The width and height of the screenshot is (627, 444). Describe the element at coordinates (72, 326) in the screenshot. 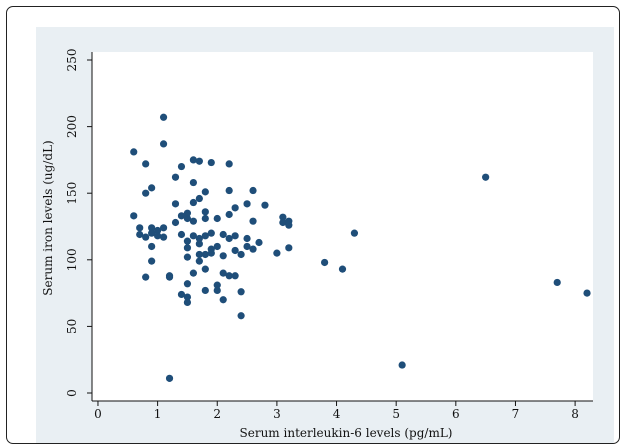

I see `y-tick-label: 50` at that location.